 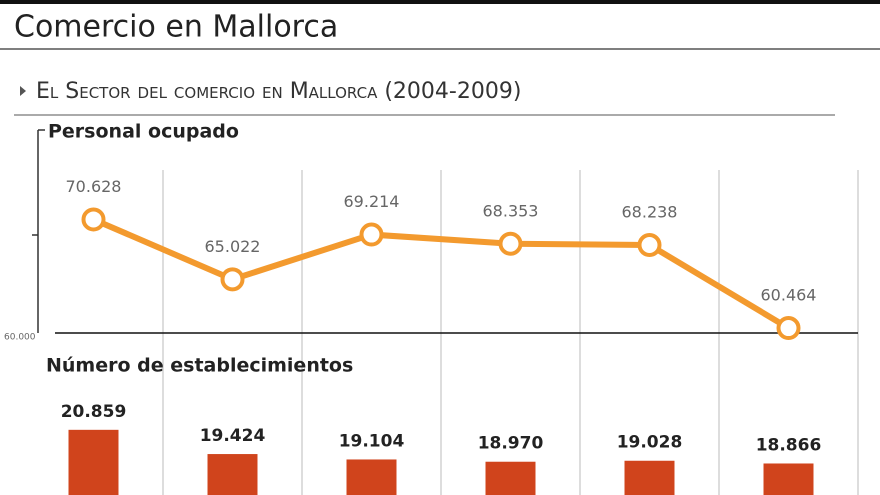 What do you see at coordinates (94, 186) in the screenshot?
I see `value-label: 70.628` at bounding box center [94, 186].